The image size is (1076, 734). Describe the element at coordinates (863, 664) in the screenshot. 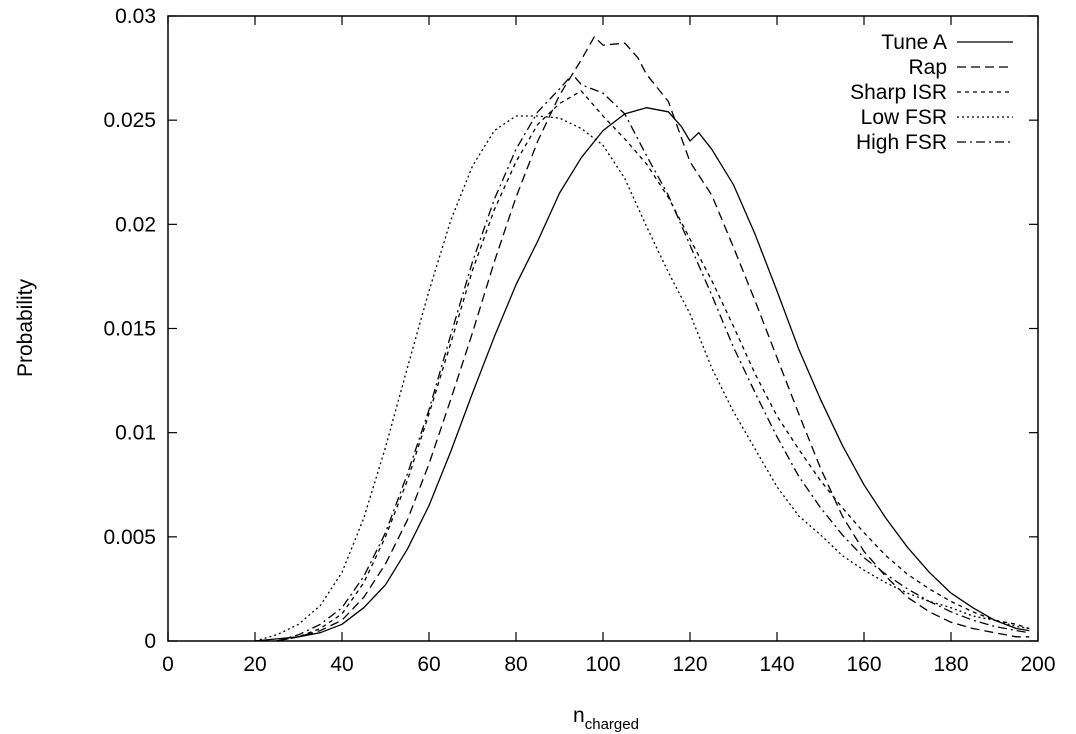

I see `x-tick-label: 160` at that location.